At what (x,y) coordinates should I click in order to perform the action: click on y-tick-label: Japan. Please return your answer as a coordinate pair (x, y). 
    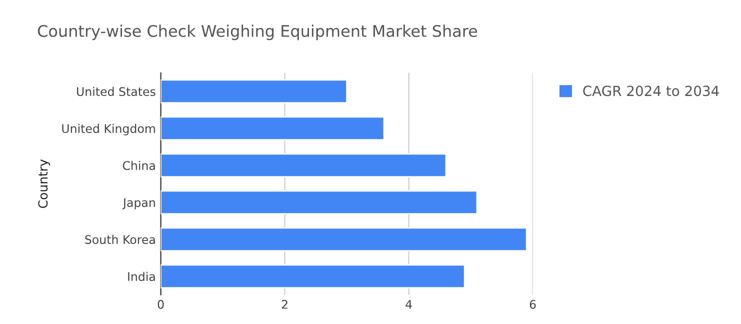
    Looking at the image, I should click on (138, 204).